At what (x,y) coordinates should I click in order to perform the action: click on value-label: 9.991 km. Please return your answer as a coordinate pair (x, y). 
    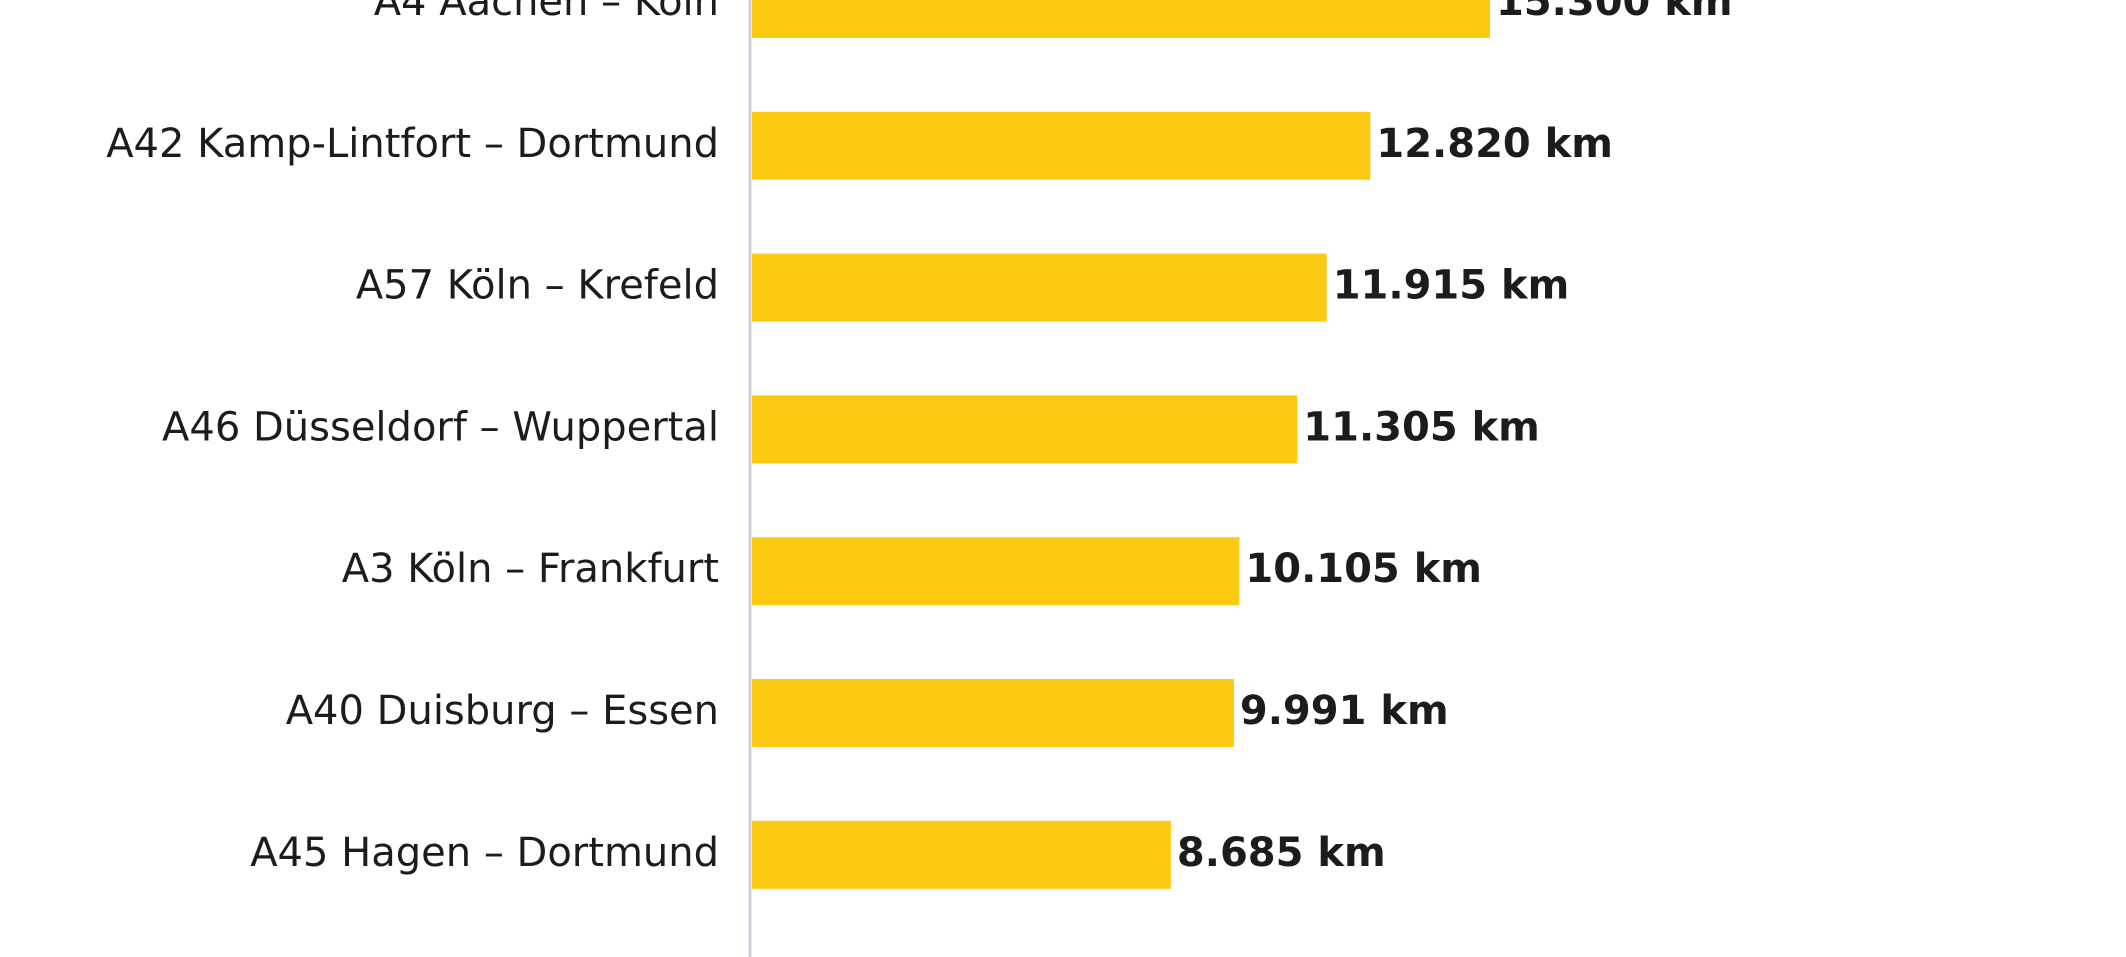
    Looking at the image, I should click on (1344, 711).